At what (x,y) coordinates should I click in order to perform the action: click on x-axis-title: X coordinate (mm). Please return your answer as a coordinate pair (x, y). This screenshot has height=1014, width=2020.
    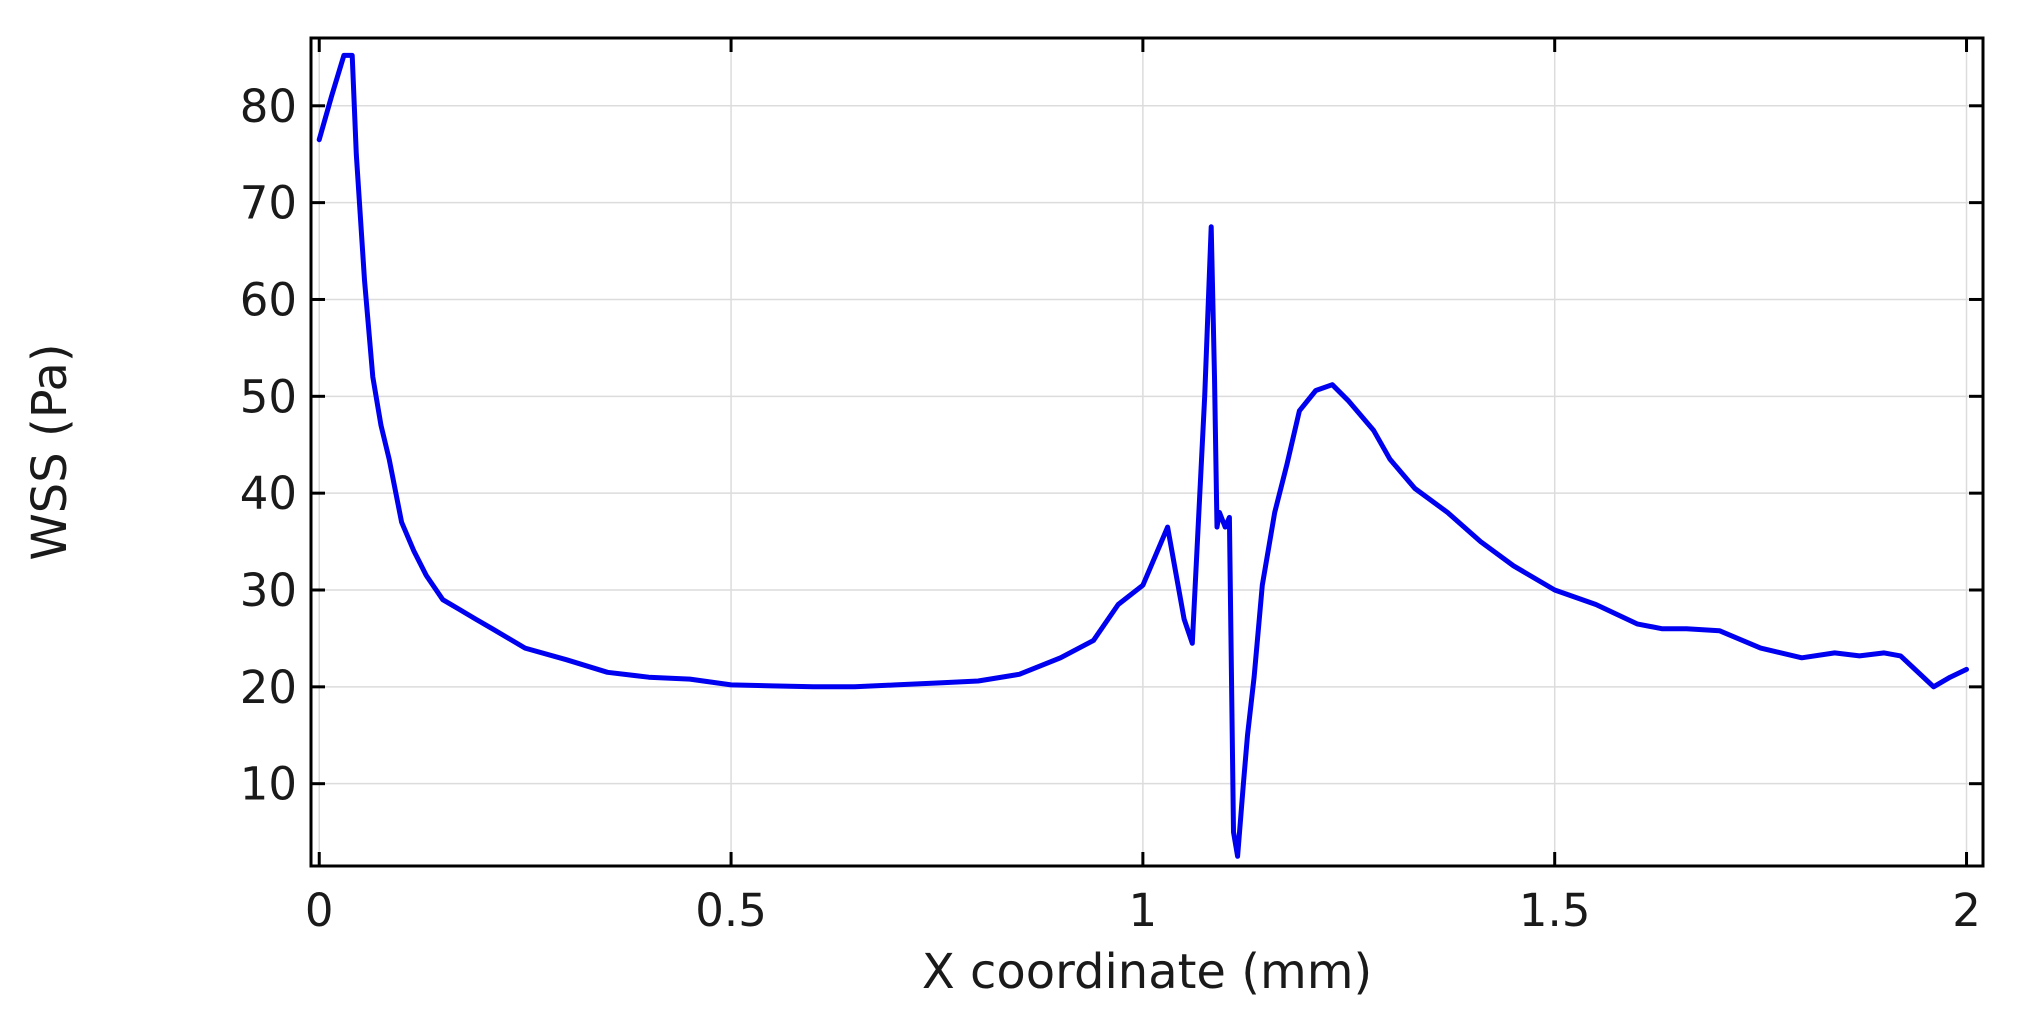
    Looking at the image, I should click on (1147, 972).